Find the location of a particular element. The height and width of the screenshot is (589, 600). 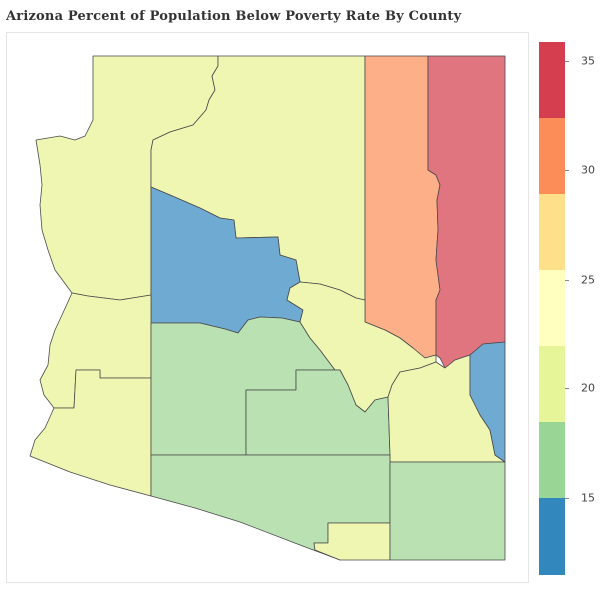

color-scale-legend is located at coordinates (552, 308).